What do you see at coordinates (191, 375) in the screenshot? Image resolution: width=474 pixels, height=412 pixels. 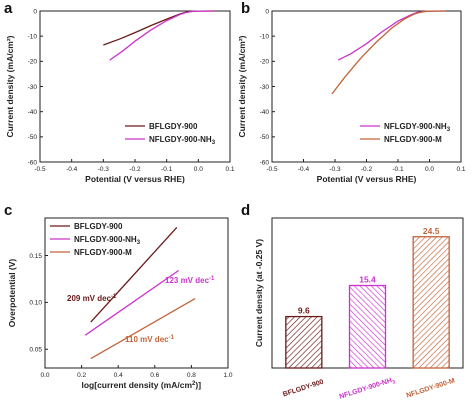 I see `x-tick-label-c: 0.8` at bounding box center [191, 375].